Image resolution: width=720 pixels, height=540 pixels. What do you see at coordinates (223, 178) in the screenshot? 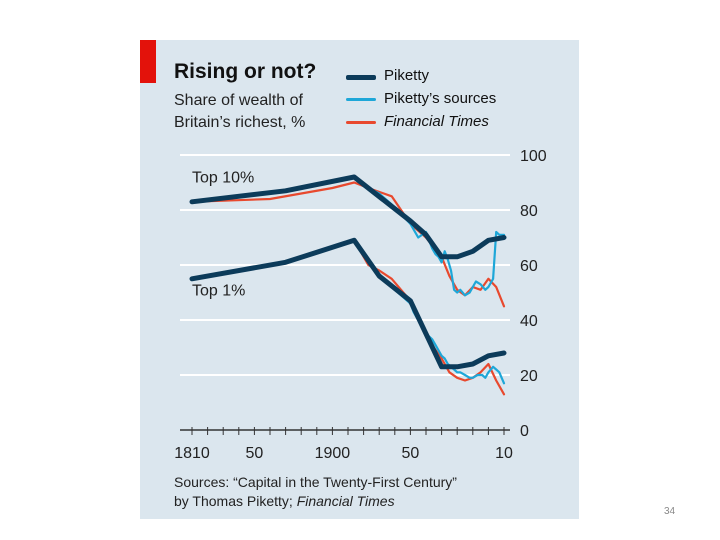
I see `series-label-0: Top 10%` at bounding box center [223, 178].